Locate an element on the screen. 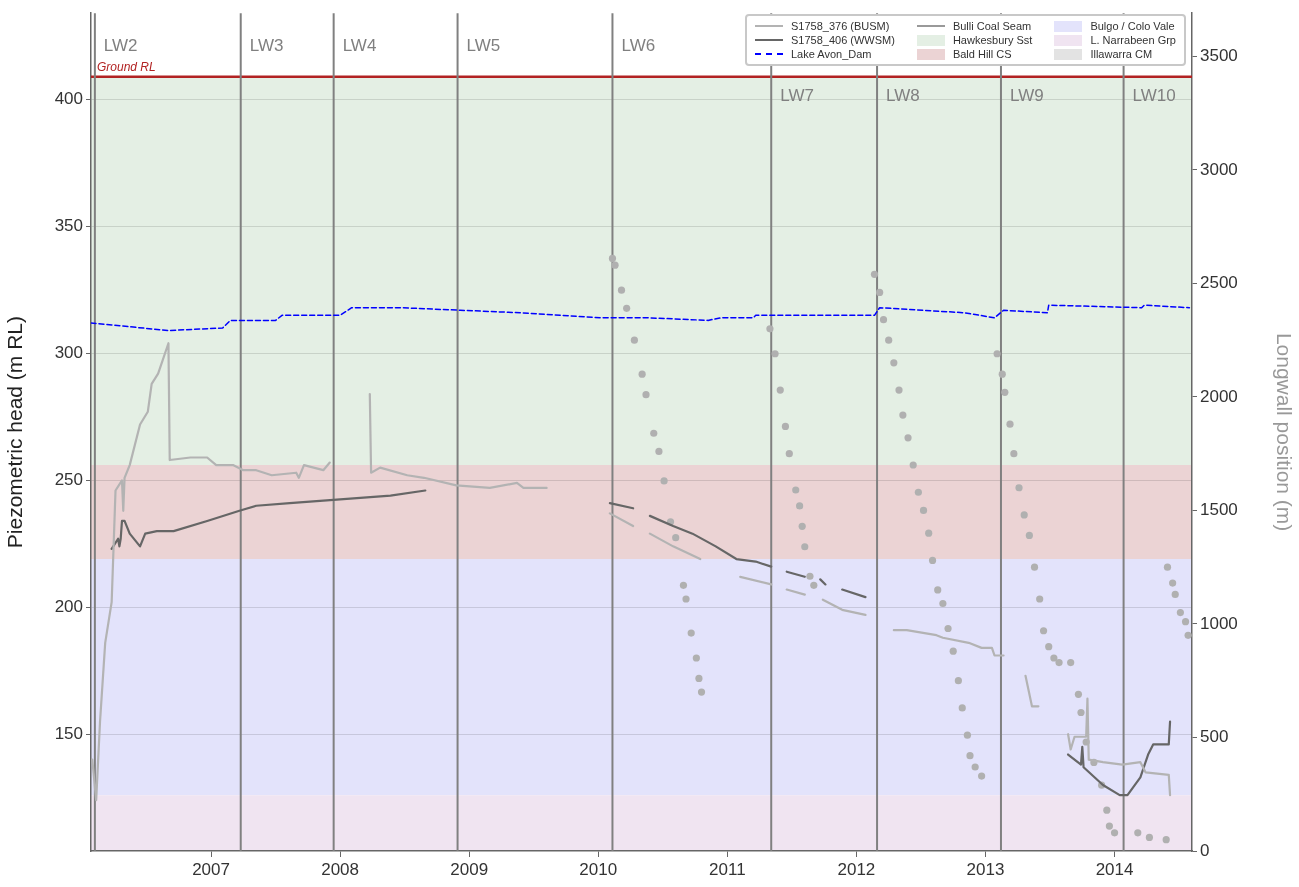 Image resolution: width=1299 pixels, height=887 pixels. y-tick-label: 250 is located at coordinates (68, 480).